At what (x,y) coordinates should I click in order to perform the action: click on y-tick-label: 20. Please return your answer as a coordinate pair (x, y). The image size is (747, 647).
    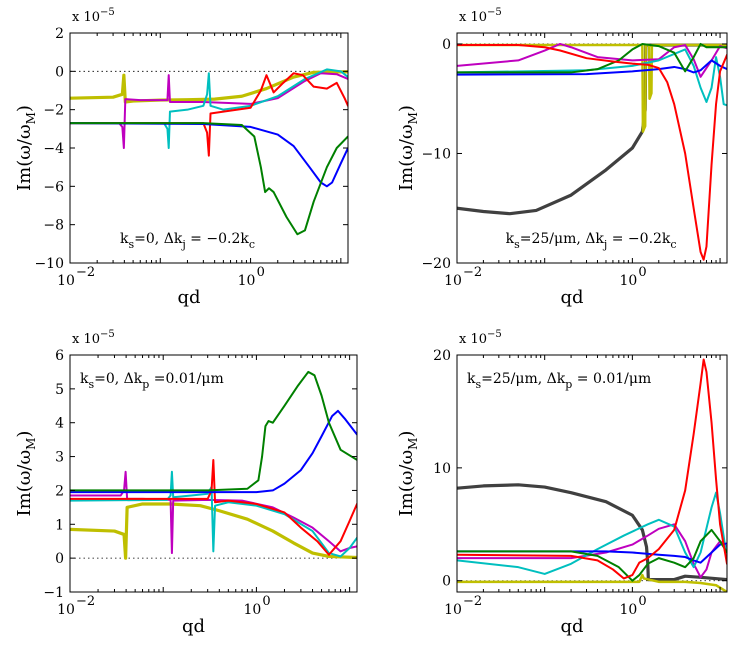
    Looking at the image, I should click on (442, 356).